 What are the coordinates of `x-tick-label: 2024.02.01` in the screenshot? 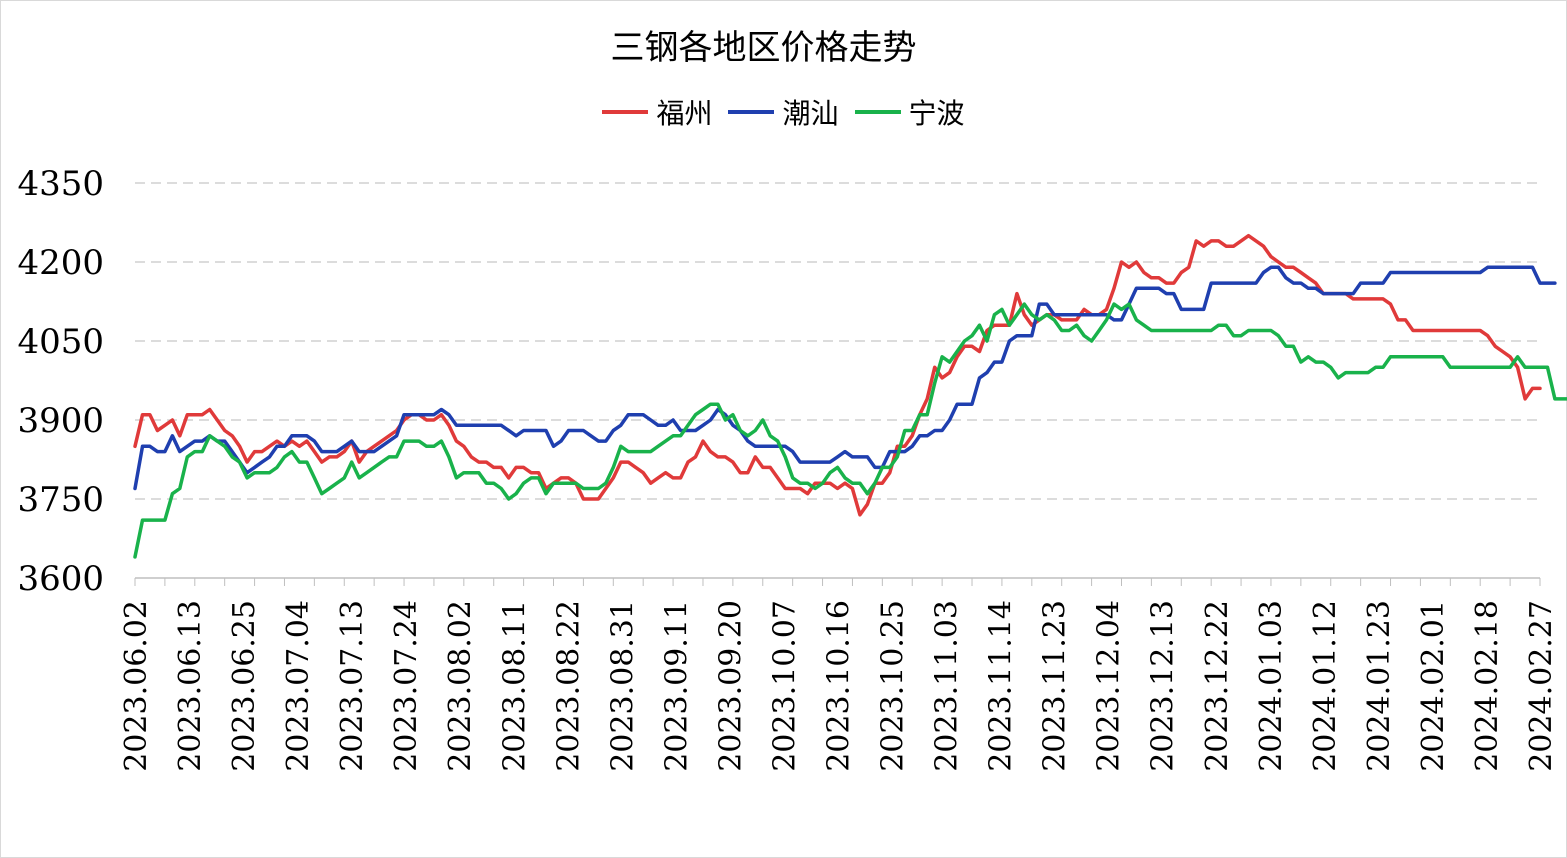 It's located at (1433, 686).